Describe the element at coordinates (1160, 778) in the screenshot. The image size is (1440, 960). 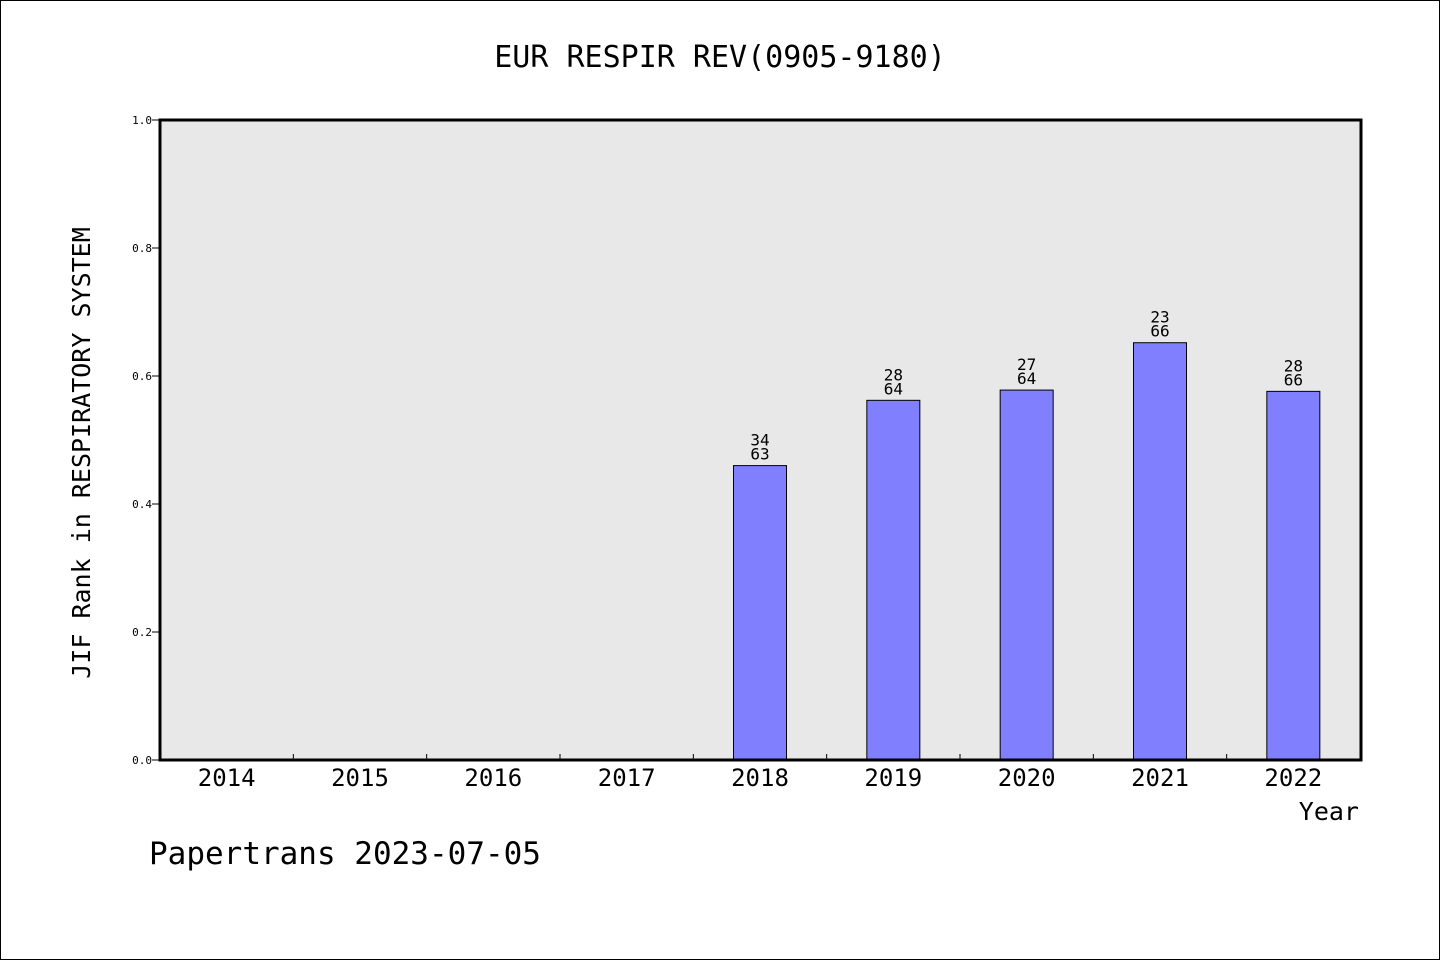
I see `x-tick-label: 2021` at that location.